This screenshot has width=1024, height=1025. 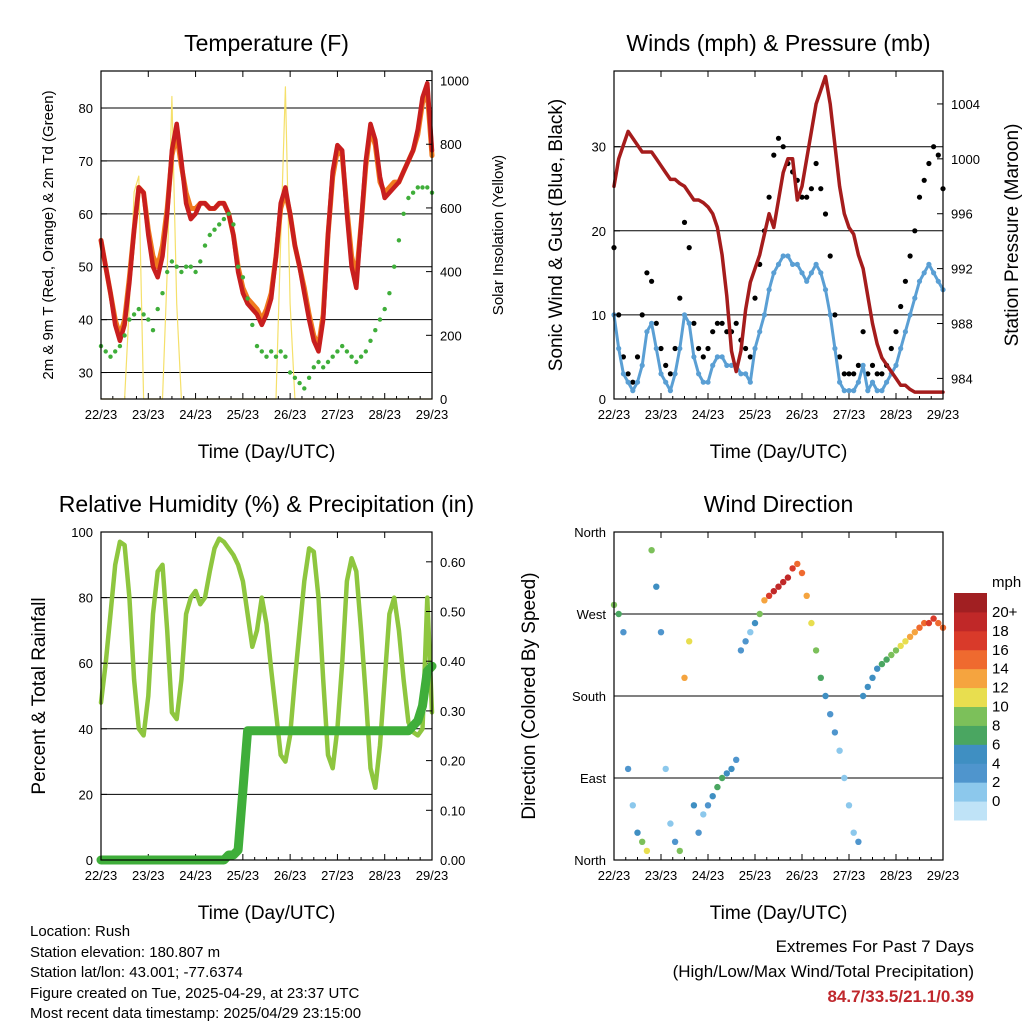 What do you see at coordinates (266, 43) in the screenshot?
I see `chart-title: Temperature (F)` at bounding box center [266, 43].